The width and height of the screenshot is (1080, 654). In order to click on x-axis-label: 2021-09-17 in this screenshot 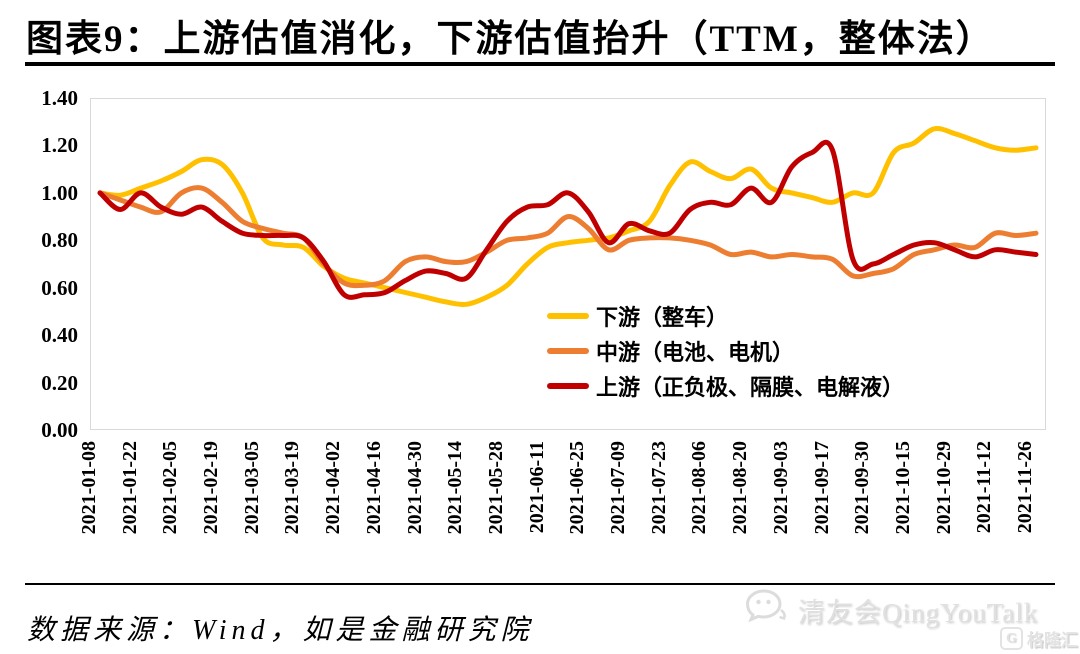, I will do `click(821, 488)`.